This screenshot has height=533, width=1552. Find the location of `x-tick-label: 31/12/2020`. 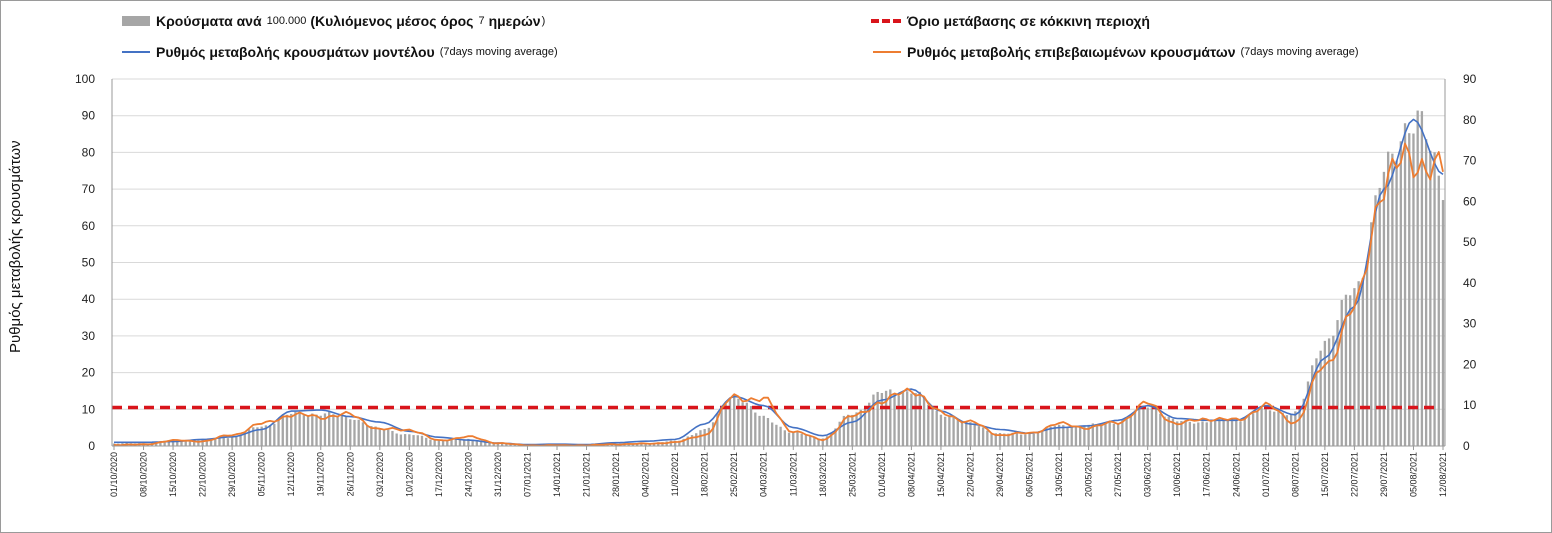

x-tick-label: 31/12/2020 is located at coordinates (498, 474).